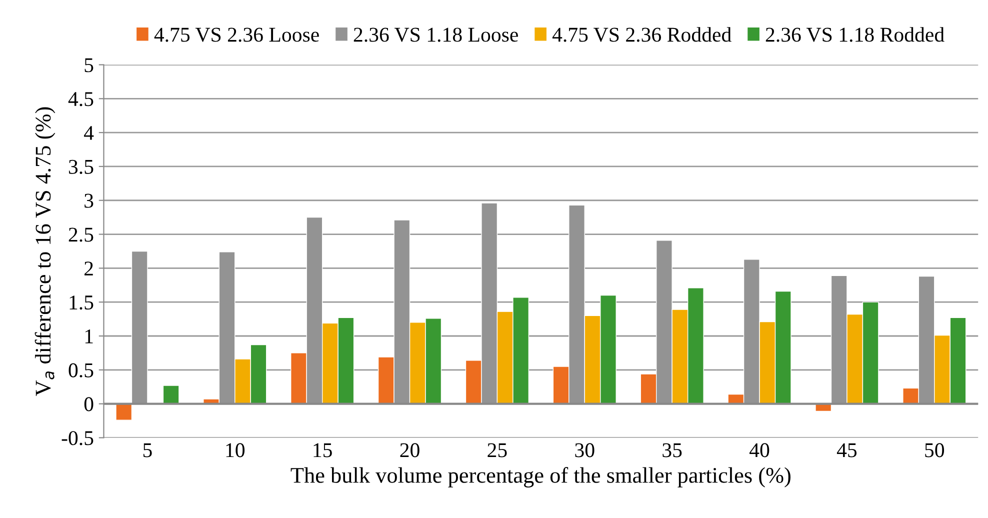 The height and width of the screenshot is (518, 988). What do you see at coordinates (236, 35) in the screenshot?
I see `legend-label: 4.75 VS 2.36 Loose` at bounding box center [236, 35].